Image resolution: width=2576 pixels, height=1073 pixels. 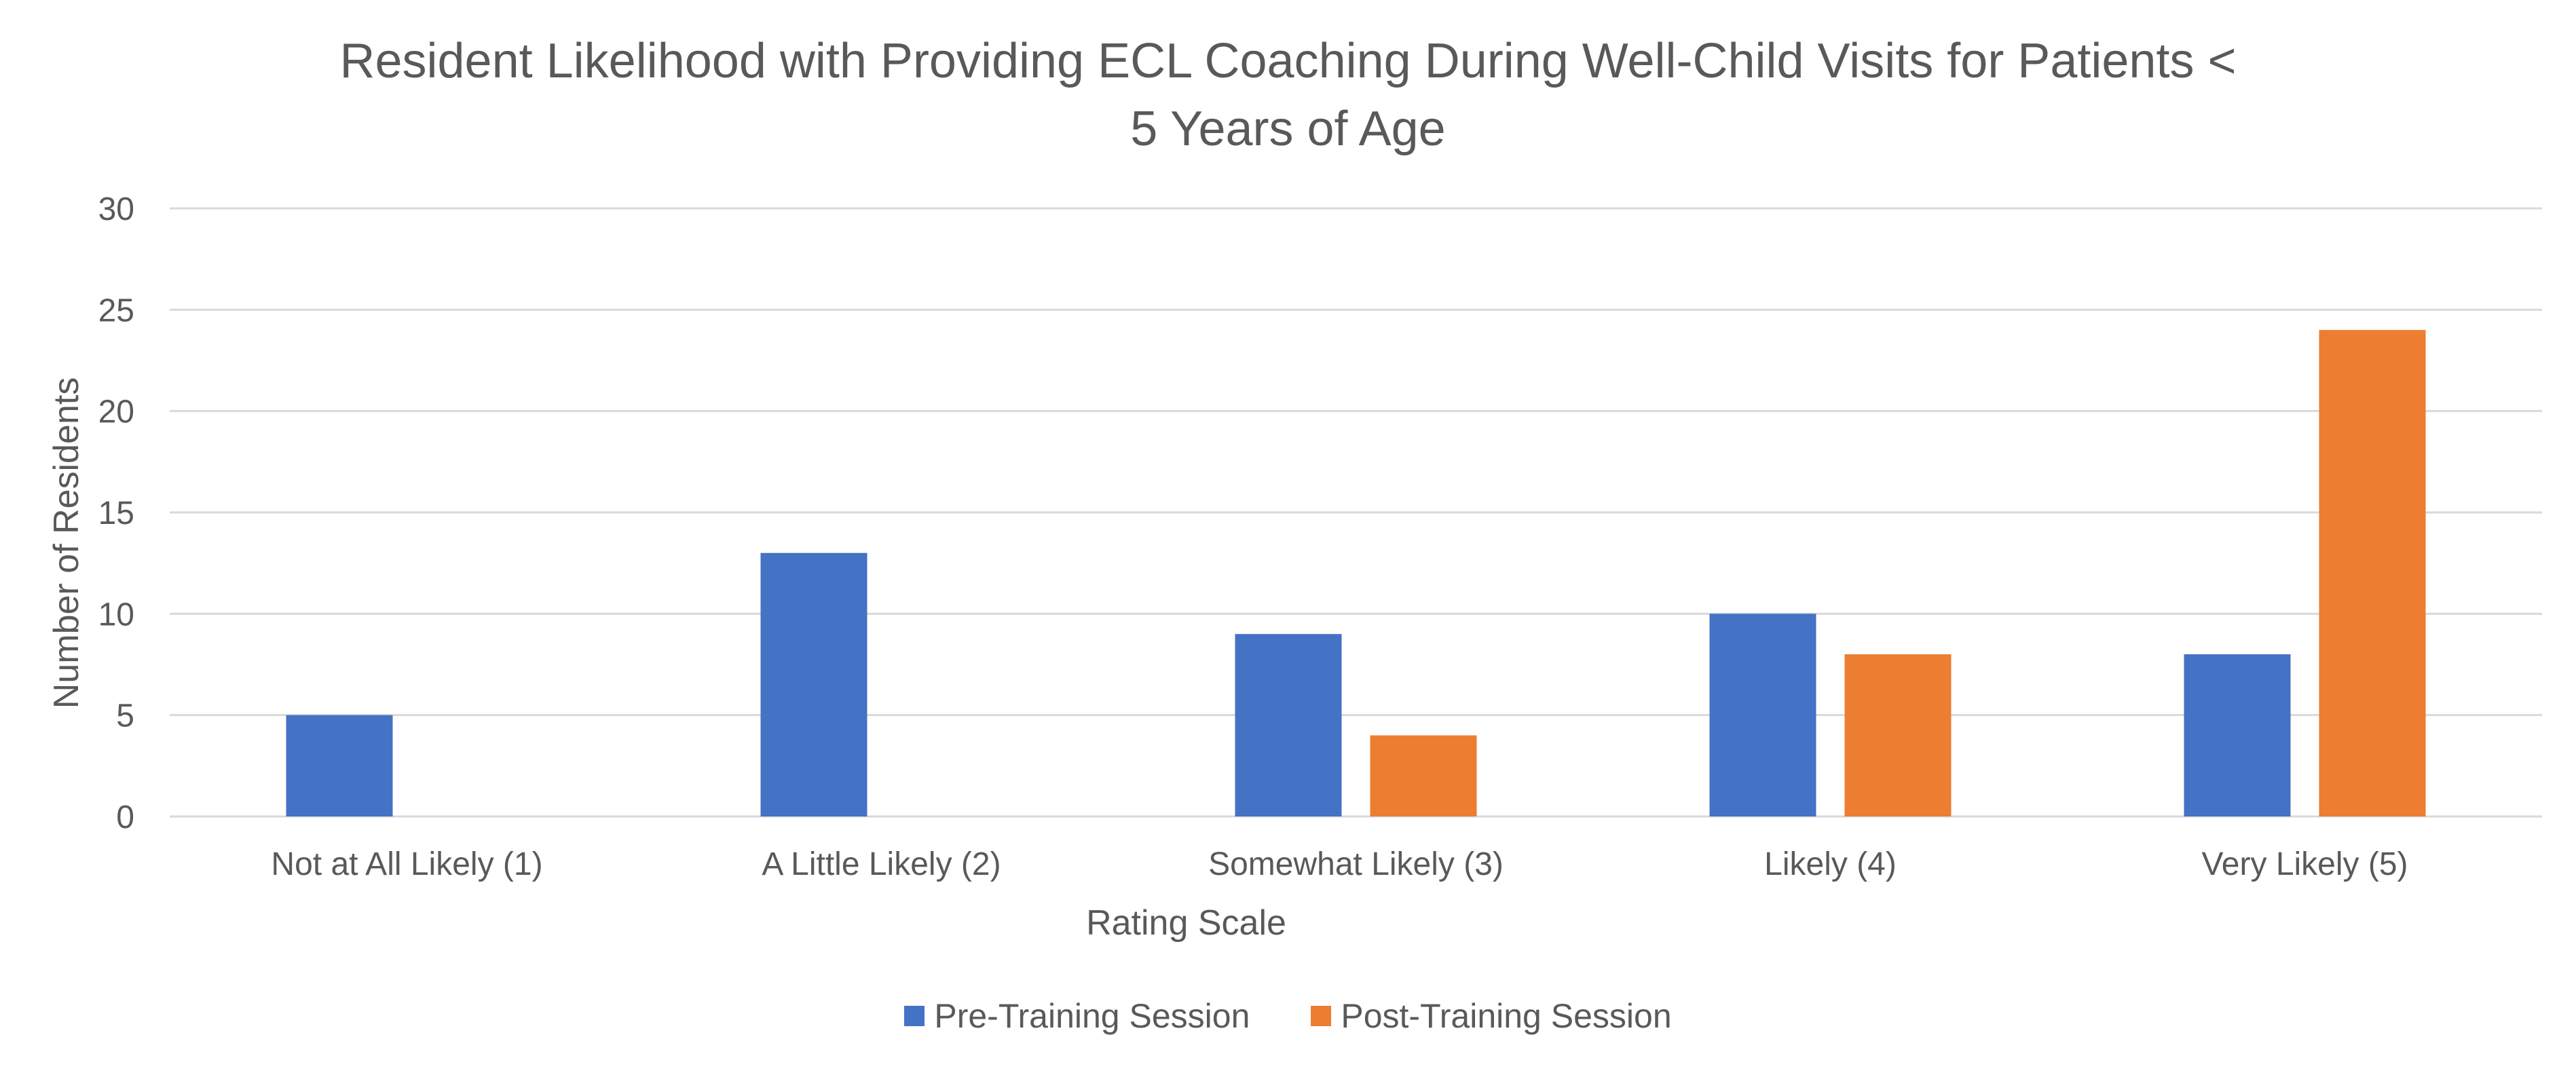 I want to click on y-tick-label-20: 20, so click(x=116, y=412).